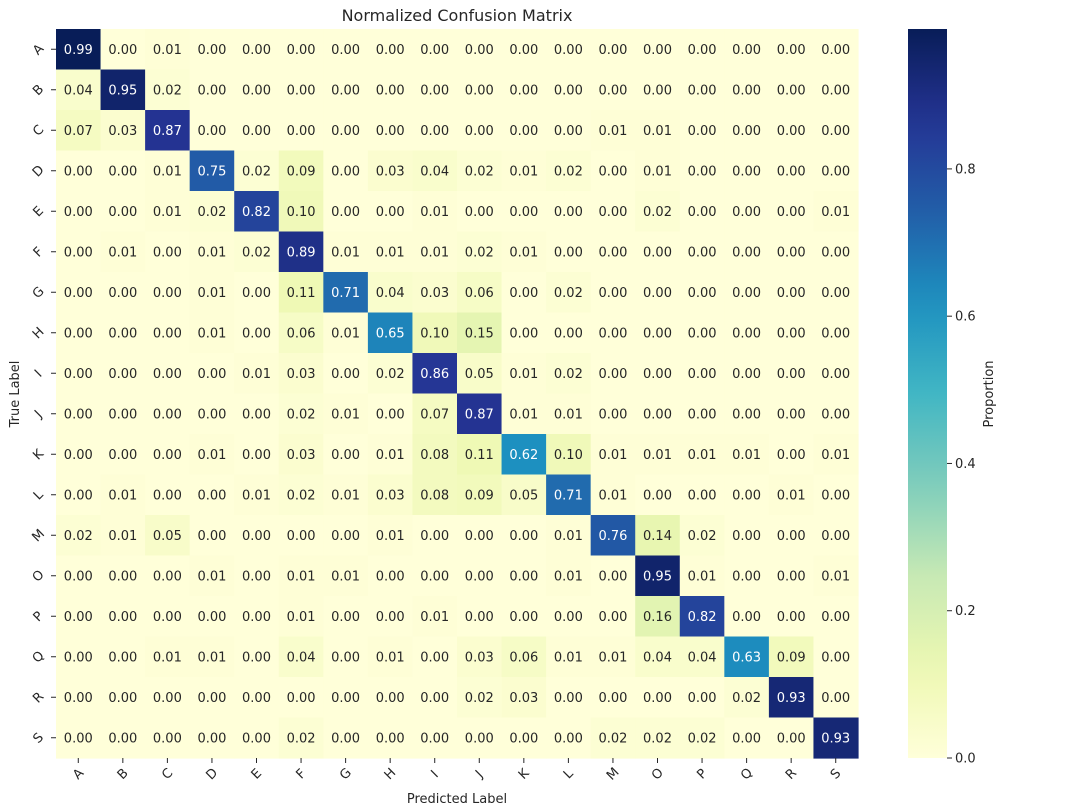 This screenshot has width=1072, height=809. I want to click on cell-value-label: 0.93, so click(791, 698).